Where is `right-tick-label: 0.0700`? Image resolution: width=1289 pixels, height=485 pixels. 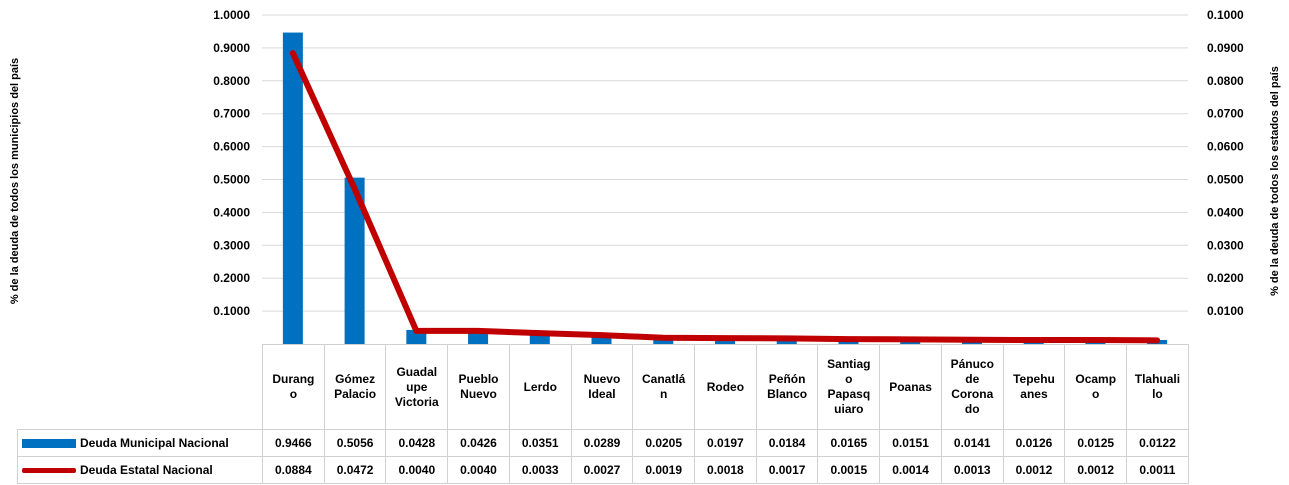
right-tick-label: 0.0700 is located at coordinates (1225, 114).